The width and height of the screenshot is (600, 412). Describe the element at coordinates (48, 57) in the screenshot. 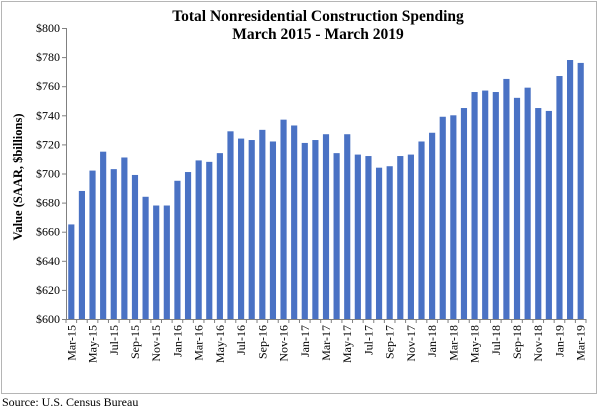

I see `y-tick-label: $780` at that location.